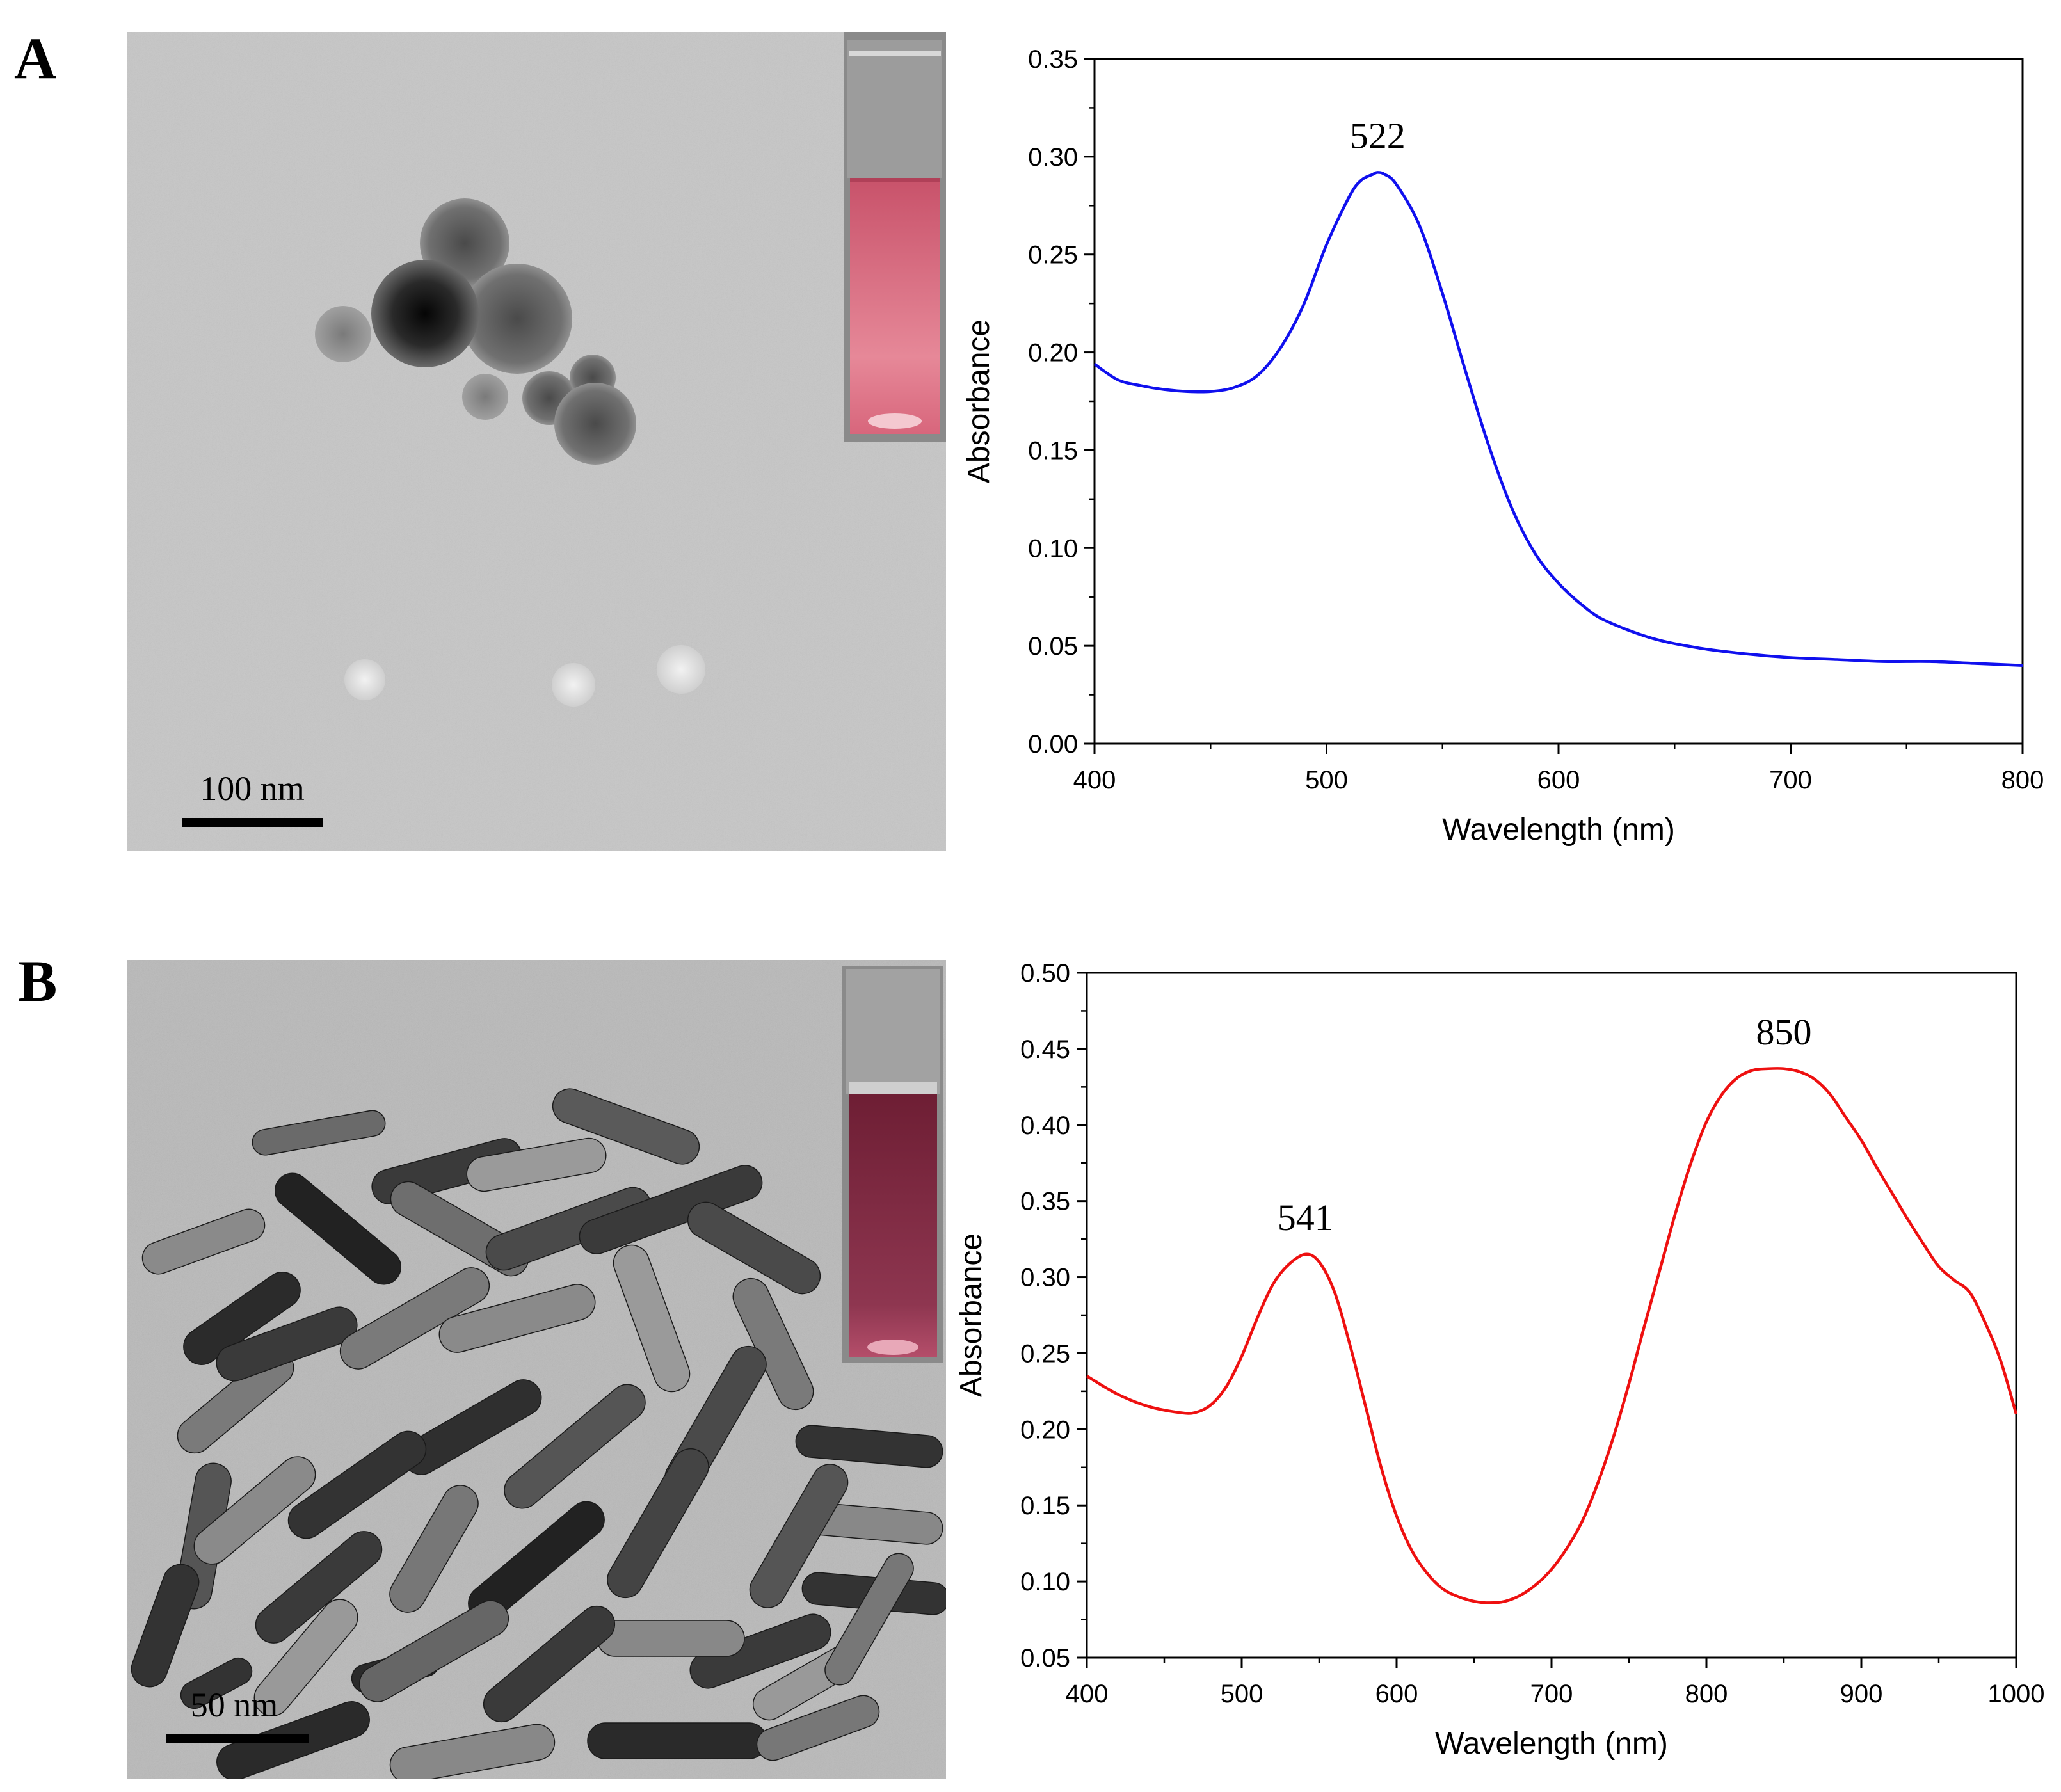 The height and width of the screenshot is (1792, 2061). Describe the element at coordinates (234, 1705) in the screenshot. I see `scale-bar-label: 50 nm` at that location.